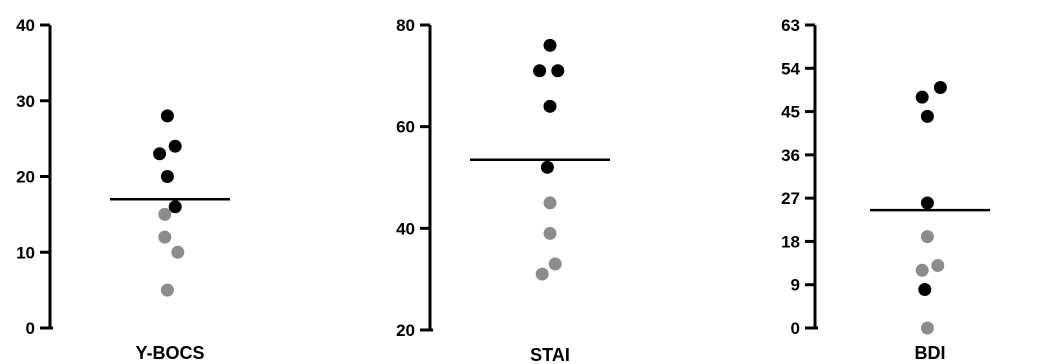 This screenshot has height=364, width=1040. I want to click on y-tick-label-ybocs: 0, so click(30, 328).